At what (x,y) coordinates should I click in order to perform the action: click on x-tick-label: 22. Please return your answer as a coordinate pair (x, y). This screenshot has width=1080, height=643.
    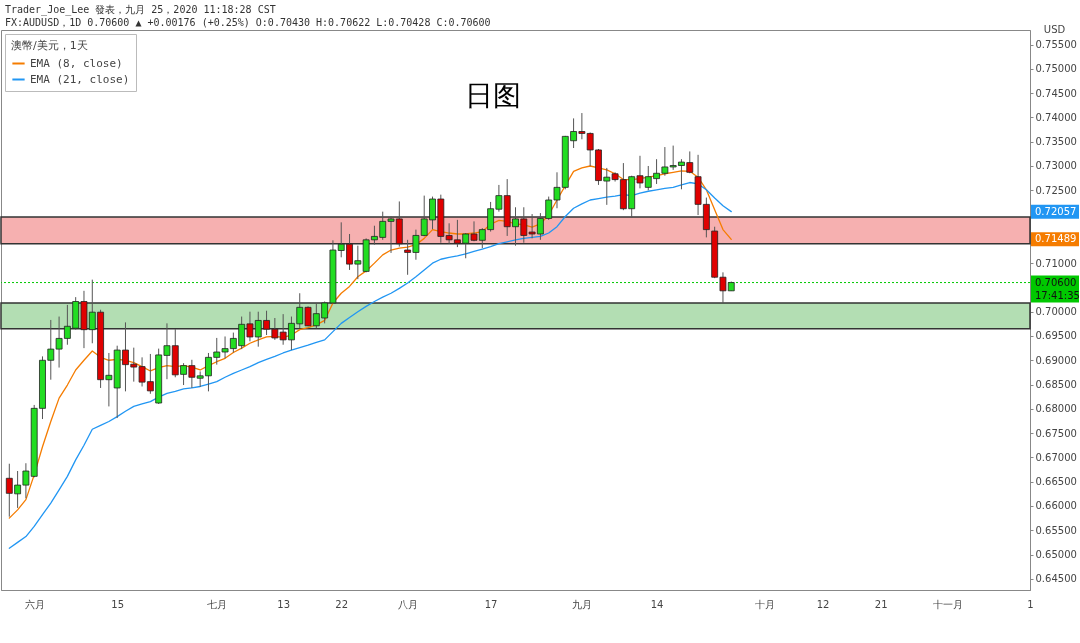
    Looking at the image, I should click on (342, 604).